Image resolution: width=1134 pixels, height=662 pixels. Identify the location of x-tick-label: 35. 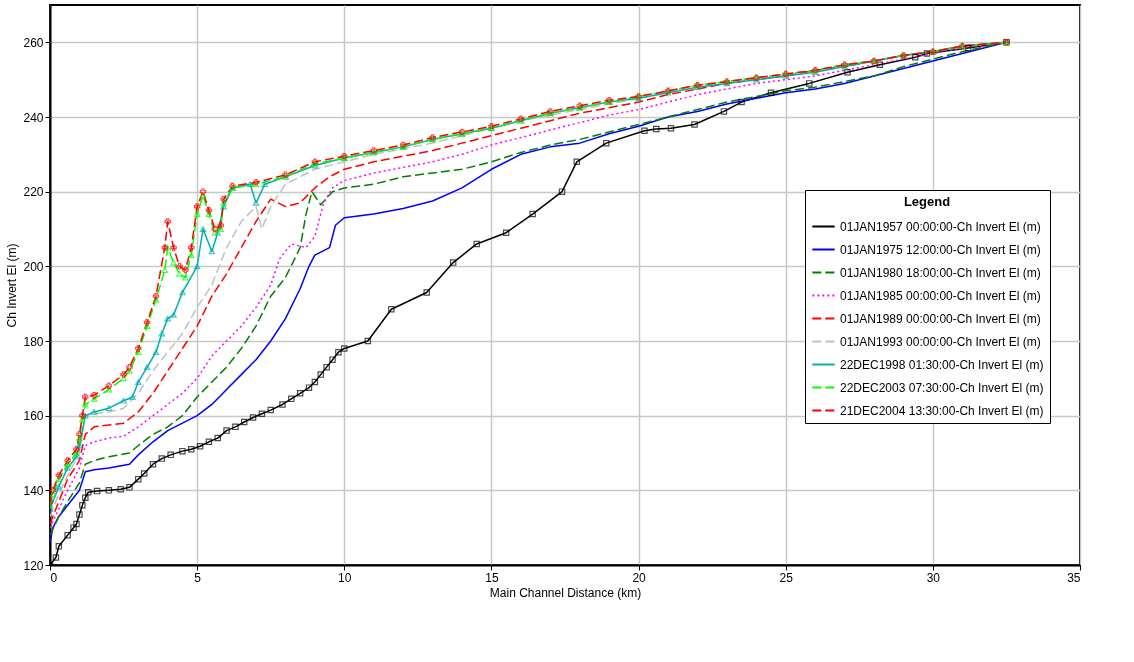
(1074, 577).